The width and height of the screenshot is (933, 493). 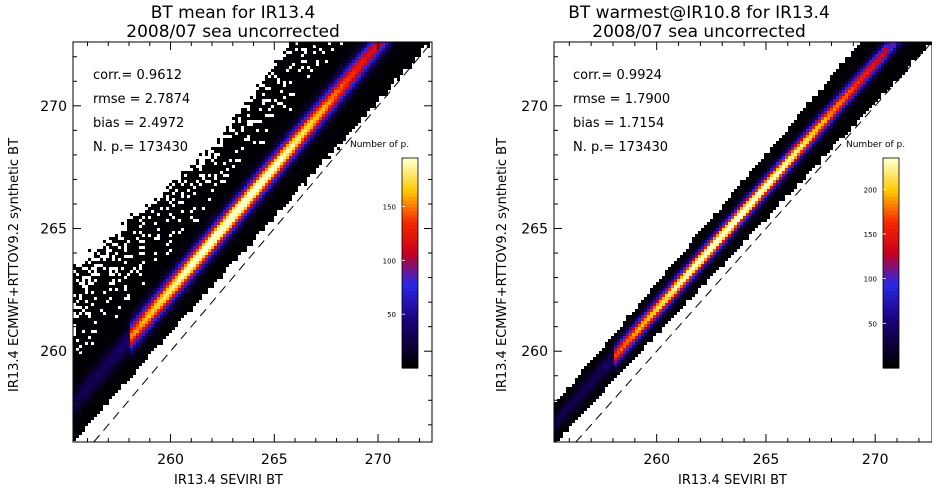 I want to click on stat-corr: corr.= 0.9612, so click(x=138, y=75).